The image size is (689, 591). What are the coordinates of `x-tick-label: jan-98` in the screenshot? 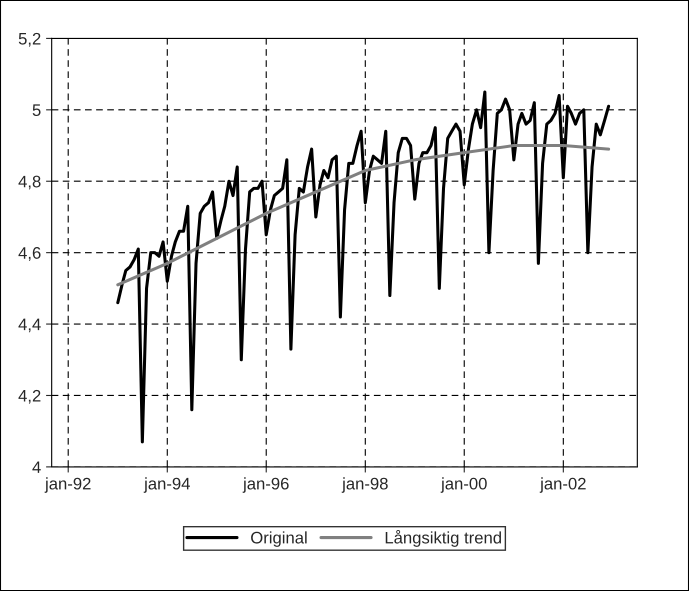 It's located at (365, 485).